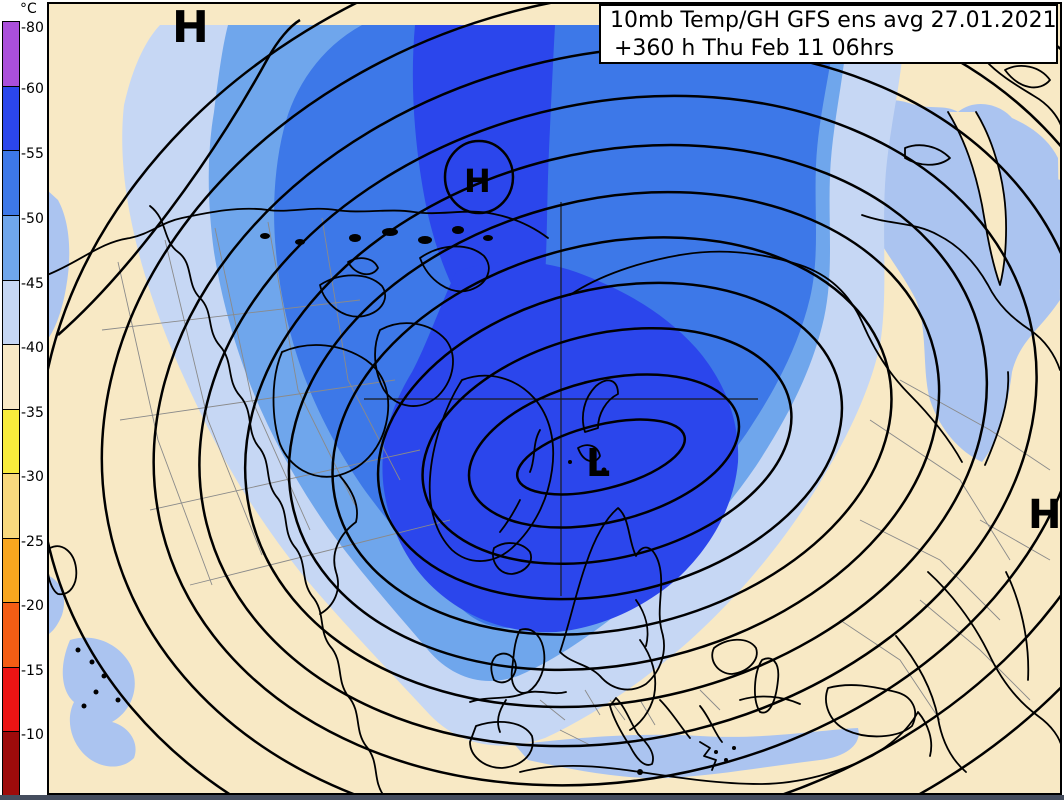 This screenshot has height=800, width=1064. What do you see at coordinates (32, 348) in the screenshot?
I see `scale-tick-label: -40` at bounding box center [32, 348].